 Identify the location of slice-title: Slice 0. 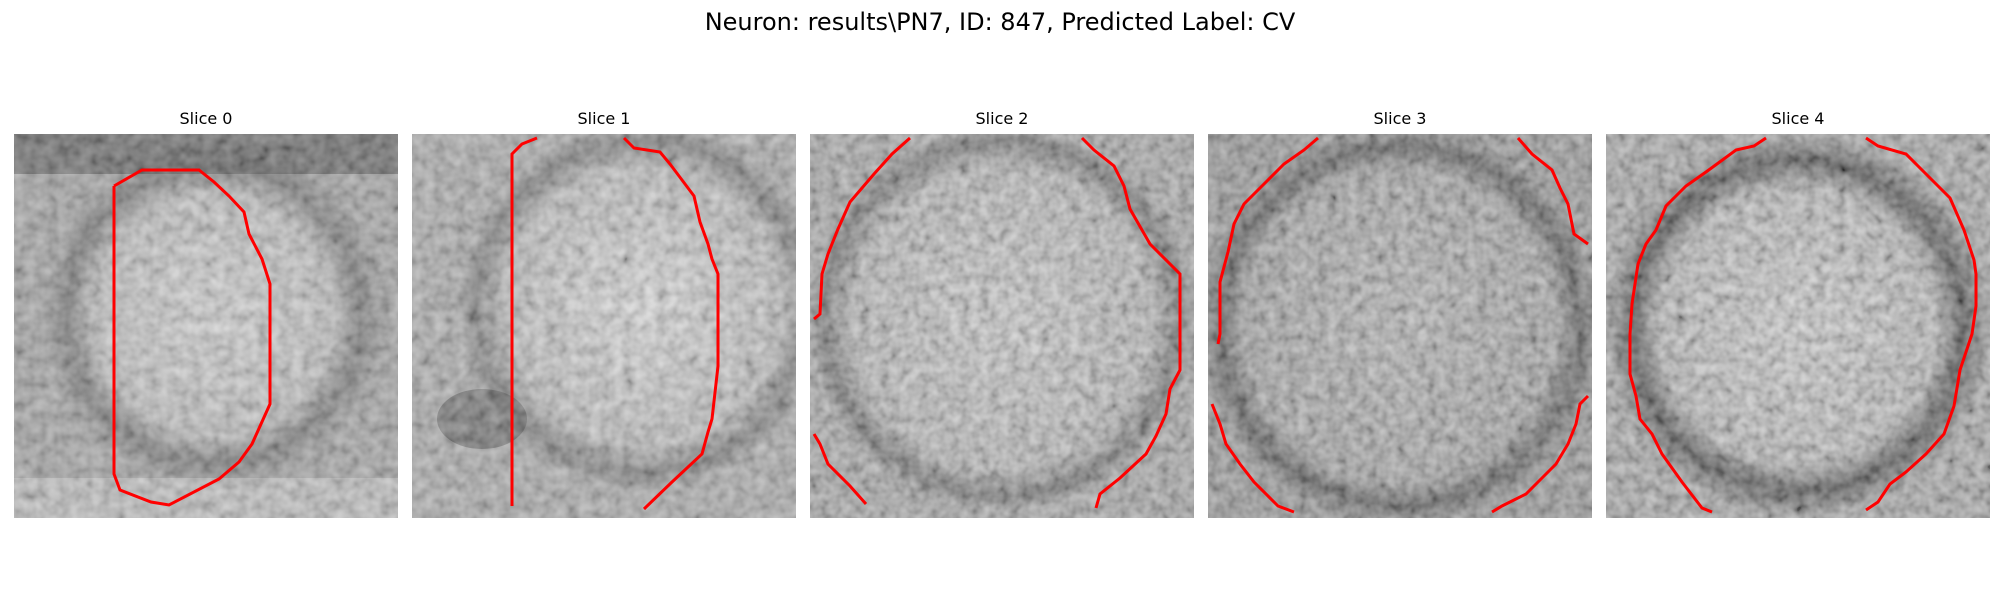
(206, 119).